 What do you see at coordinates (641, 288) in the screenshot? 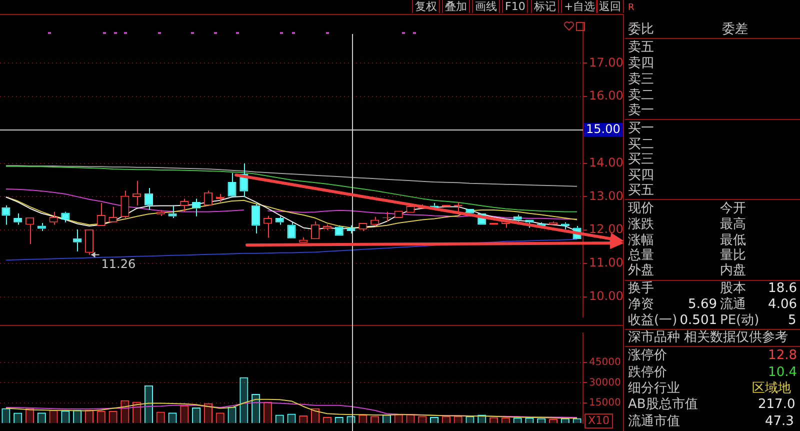
I see `text: 换手` at bounding box center [641, 288].